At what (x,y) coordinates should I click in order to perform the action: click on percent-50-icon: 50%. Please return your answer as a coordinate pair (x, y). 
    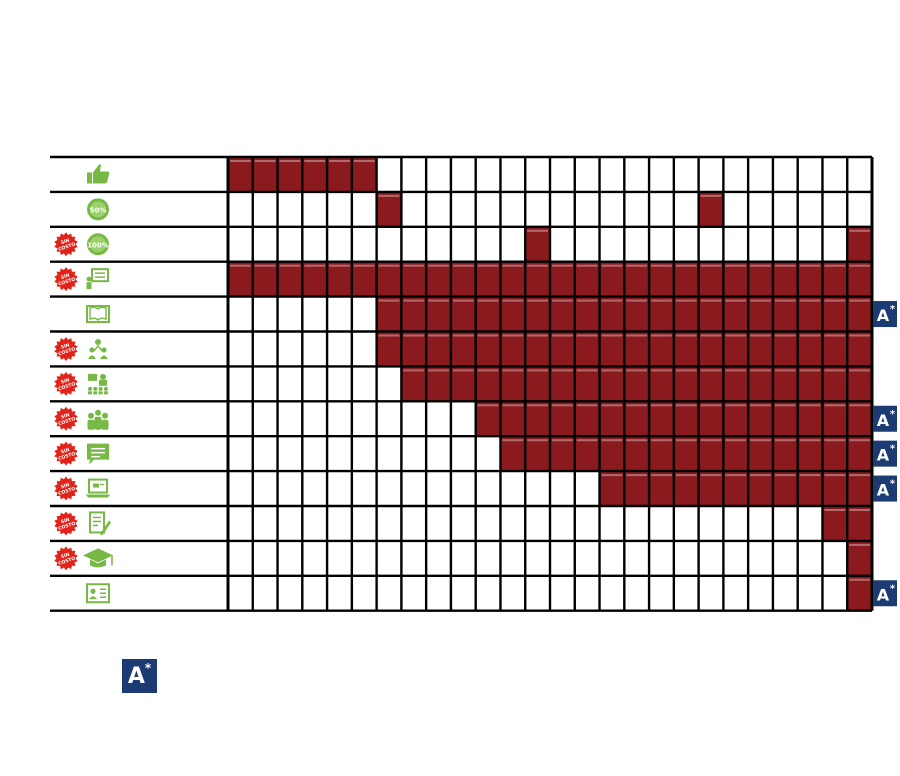
    Looking at the image, I should click on (98, 209).